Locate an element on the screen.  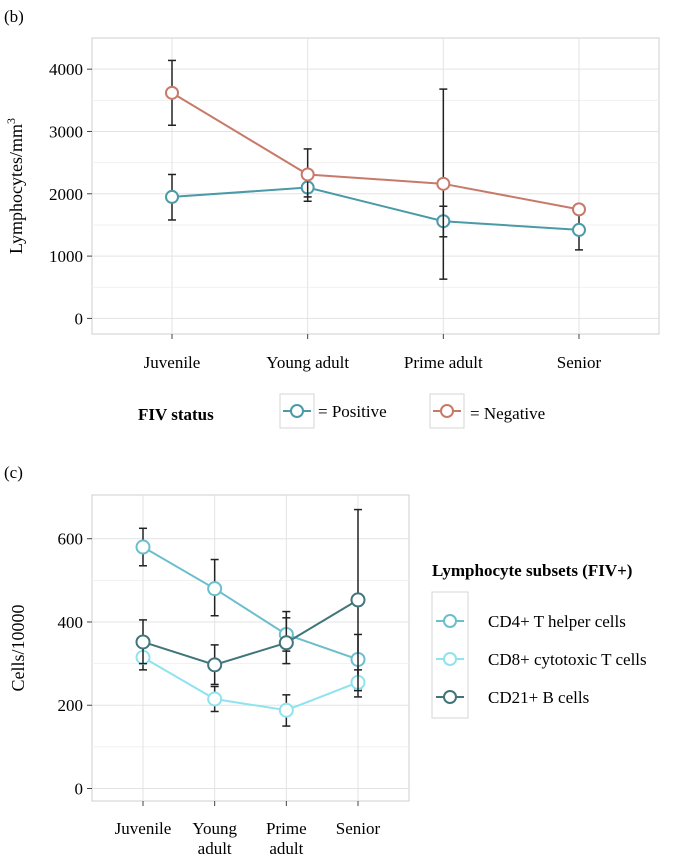
legend-marker-cd21-b-cells is located at coordinates (450, 697).